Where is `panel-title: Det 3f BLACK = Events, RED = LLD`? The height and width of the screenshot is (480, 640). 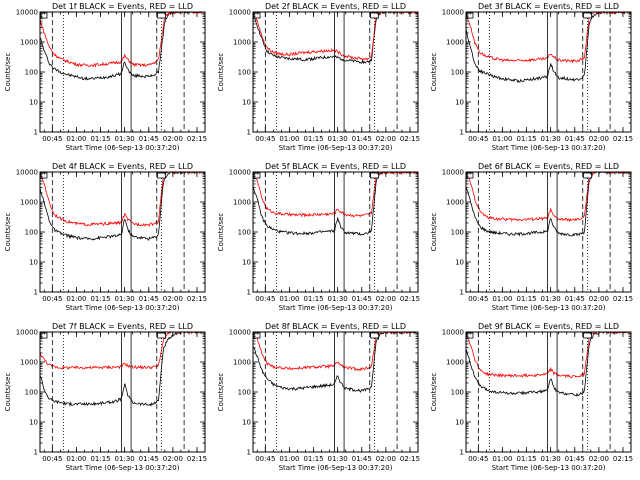 panel-title: Det 3f BLACK = Events, RED = LLD is located at coordinates (548, 6).